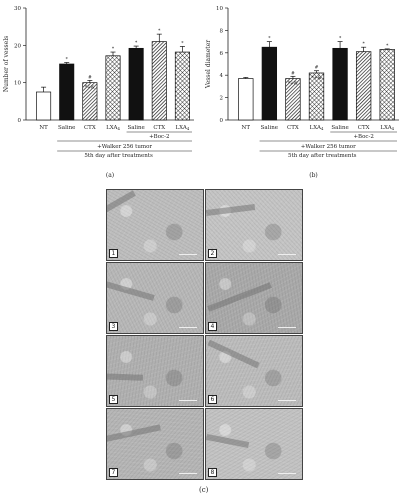 Image resolution: width=405 pixels, height=500 pixels. What do you see at coordinates (17, 9) in the screenshot?
I see `y-tick-label: 30` at bounding box center [17, 9].